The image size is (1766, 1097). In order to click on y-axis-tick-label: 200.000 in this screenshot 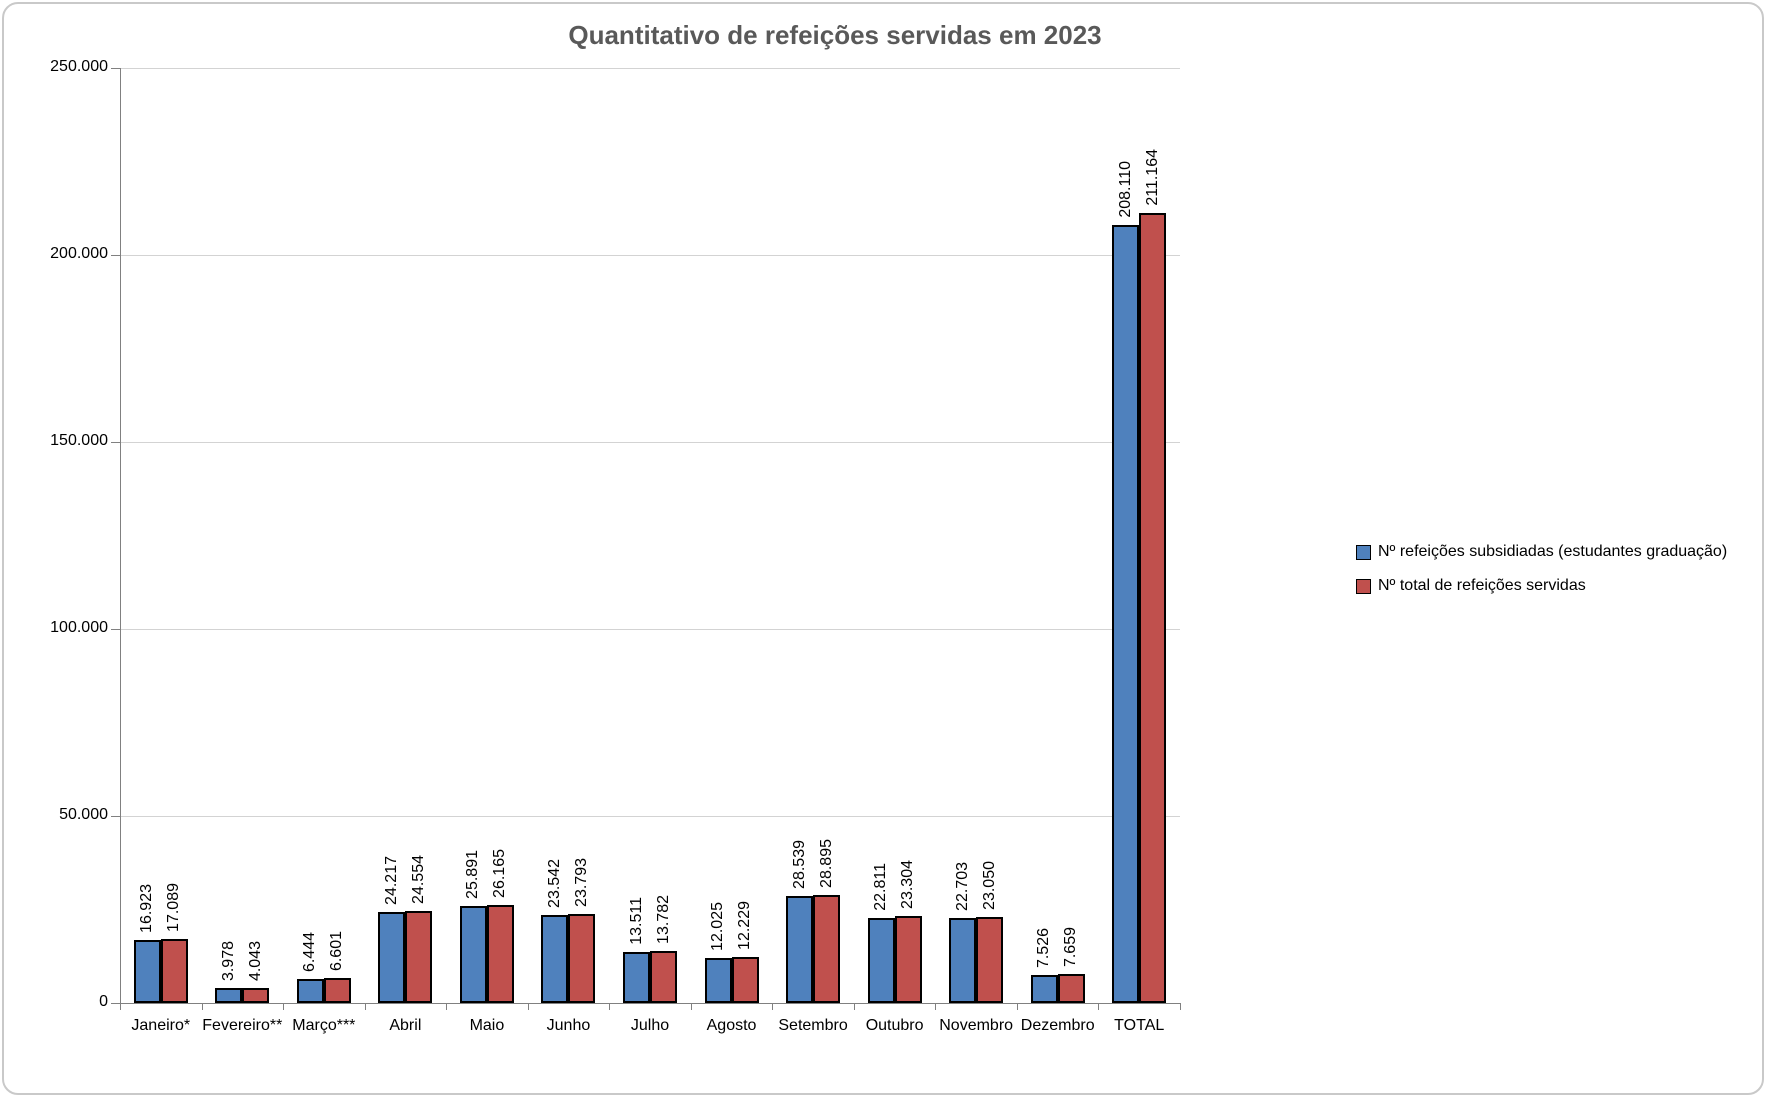, I will do `click(79, 253)`.